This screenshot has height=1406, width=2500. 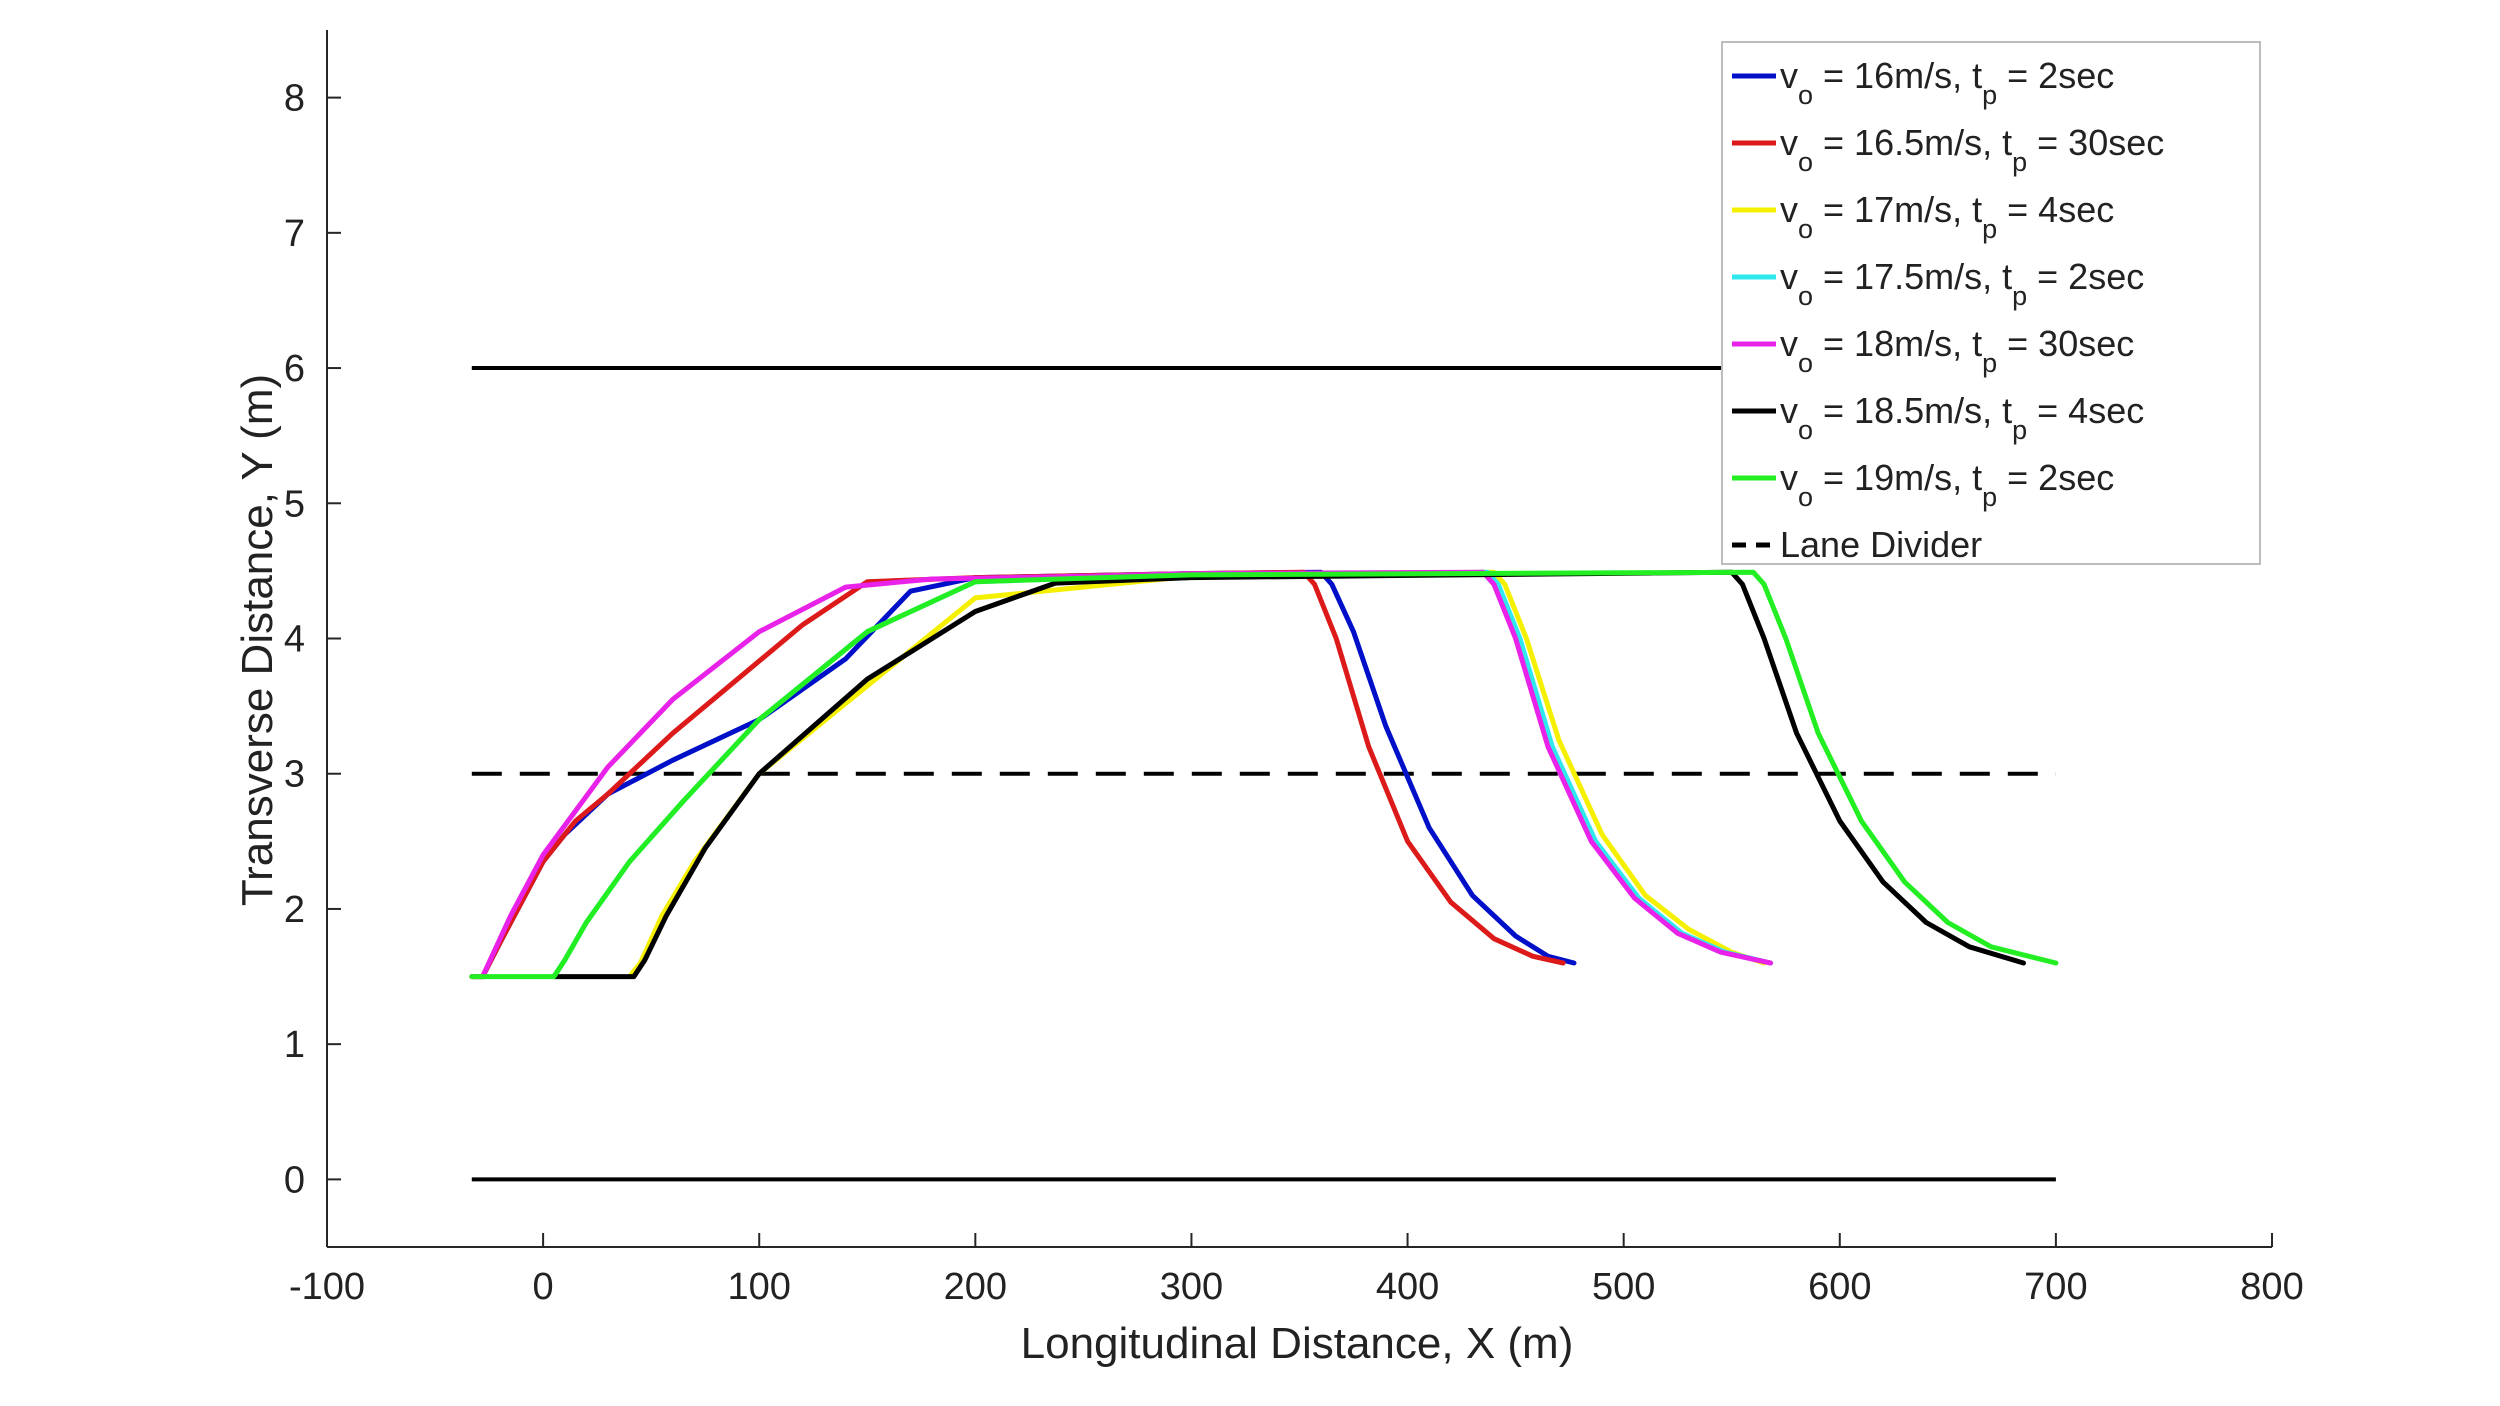 I want to click on legend-entry-5: vo = 18m/s, tp = 30sec, so click(x=1957, y=350).